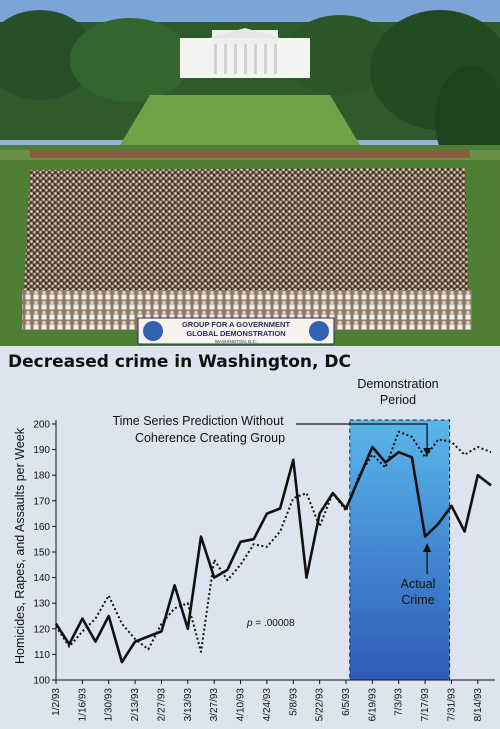 Image resolution: width=500 pixels, height=729 pixels. What do you see at coordinates (241, 705) in the screenshot?
I see `x-tick-label: 4/10/93` at bounding box center [241, 705].